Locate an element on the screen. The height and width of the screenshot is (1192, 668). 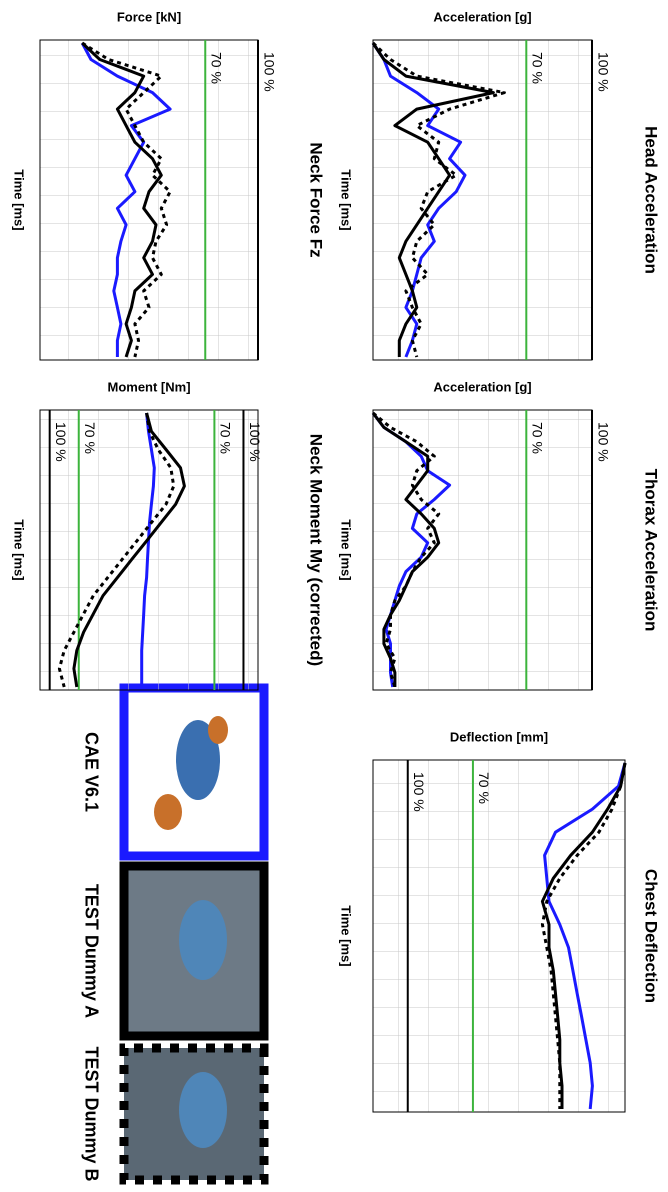
chart-title: Neck Moment My (corrected) is located at coordinates (316, 550).